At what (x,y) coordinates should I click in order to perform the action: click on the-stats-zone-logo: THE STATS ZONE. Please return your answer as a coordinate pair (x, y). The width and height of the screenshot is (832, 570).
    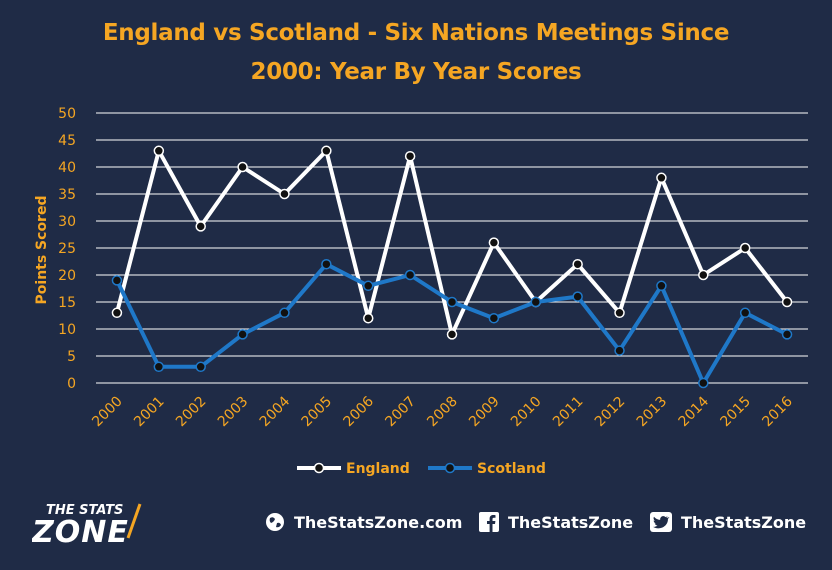
    Looking at the image, I should click on (87, 526).